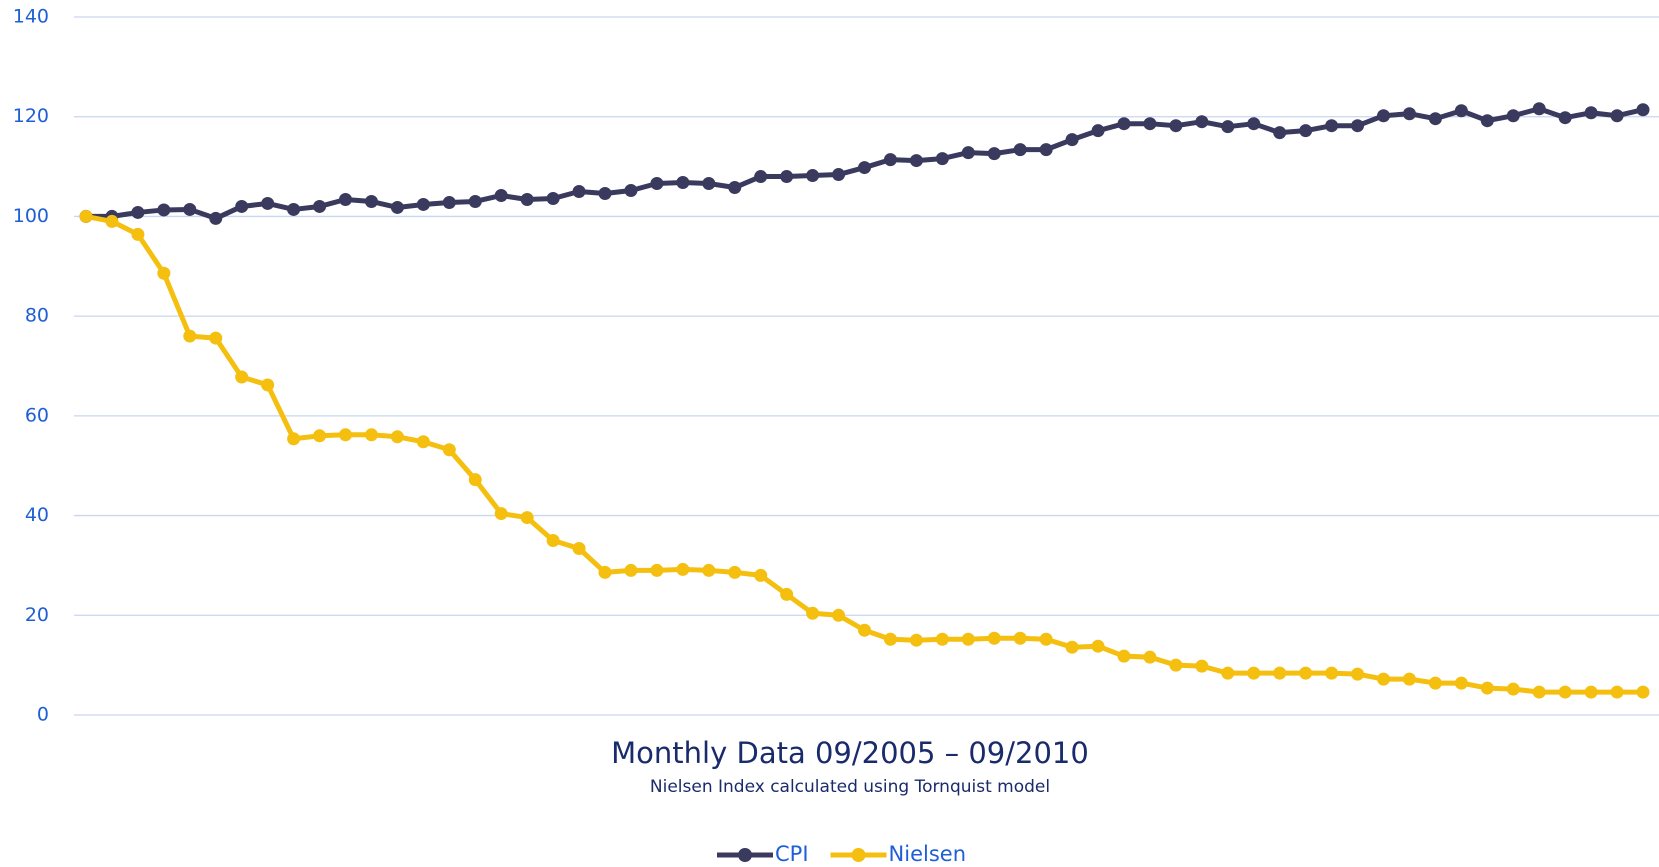  Describe the element at coordinates (31, 116) in the screenshot. I see `y-tick-label: 120` at that location.